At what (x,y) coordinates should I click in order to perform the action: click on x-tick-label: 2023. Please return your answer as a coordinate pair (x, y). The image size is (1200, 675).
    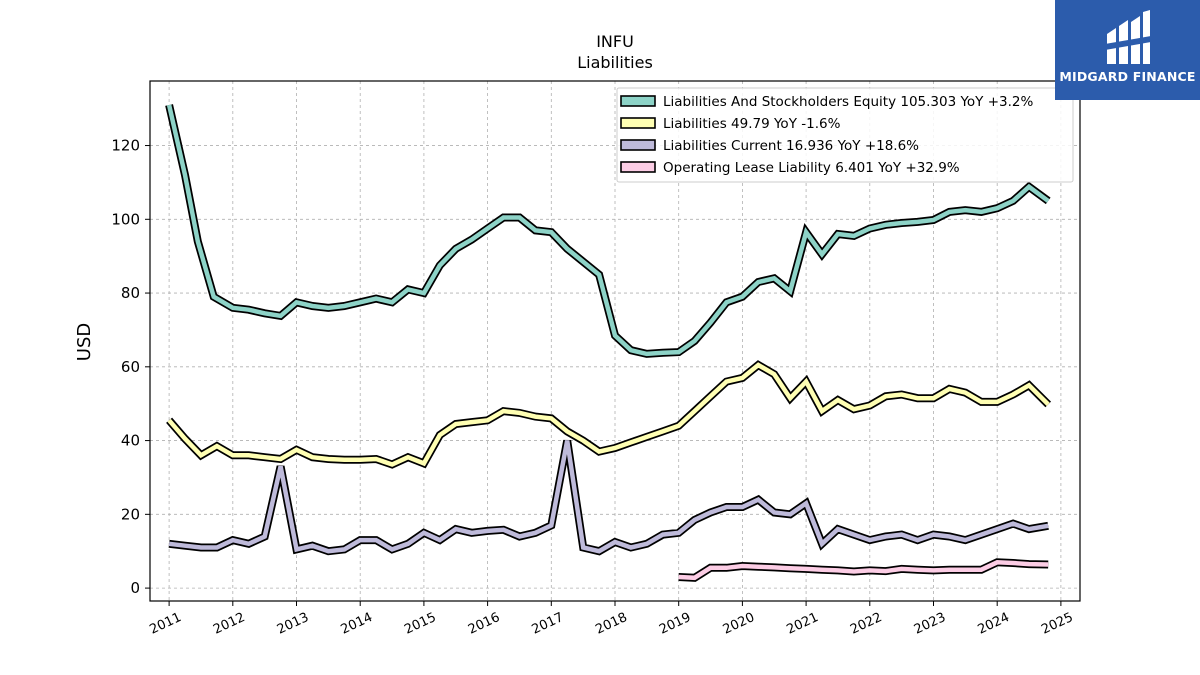
    Looking at the image, I should click on (930, 624).